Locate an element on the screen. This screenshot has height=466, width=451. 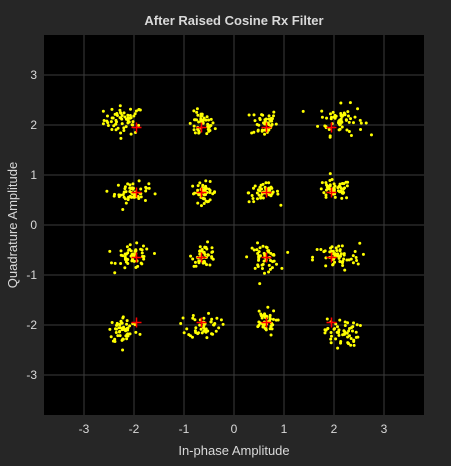
x-tick-label: 2 is located at coordinates (334, 429).